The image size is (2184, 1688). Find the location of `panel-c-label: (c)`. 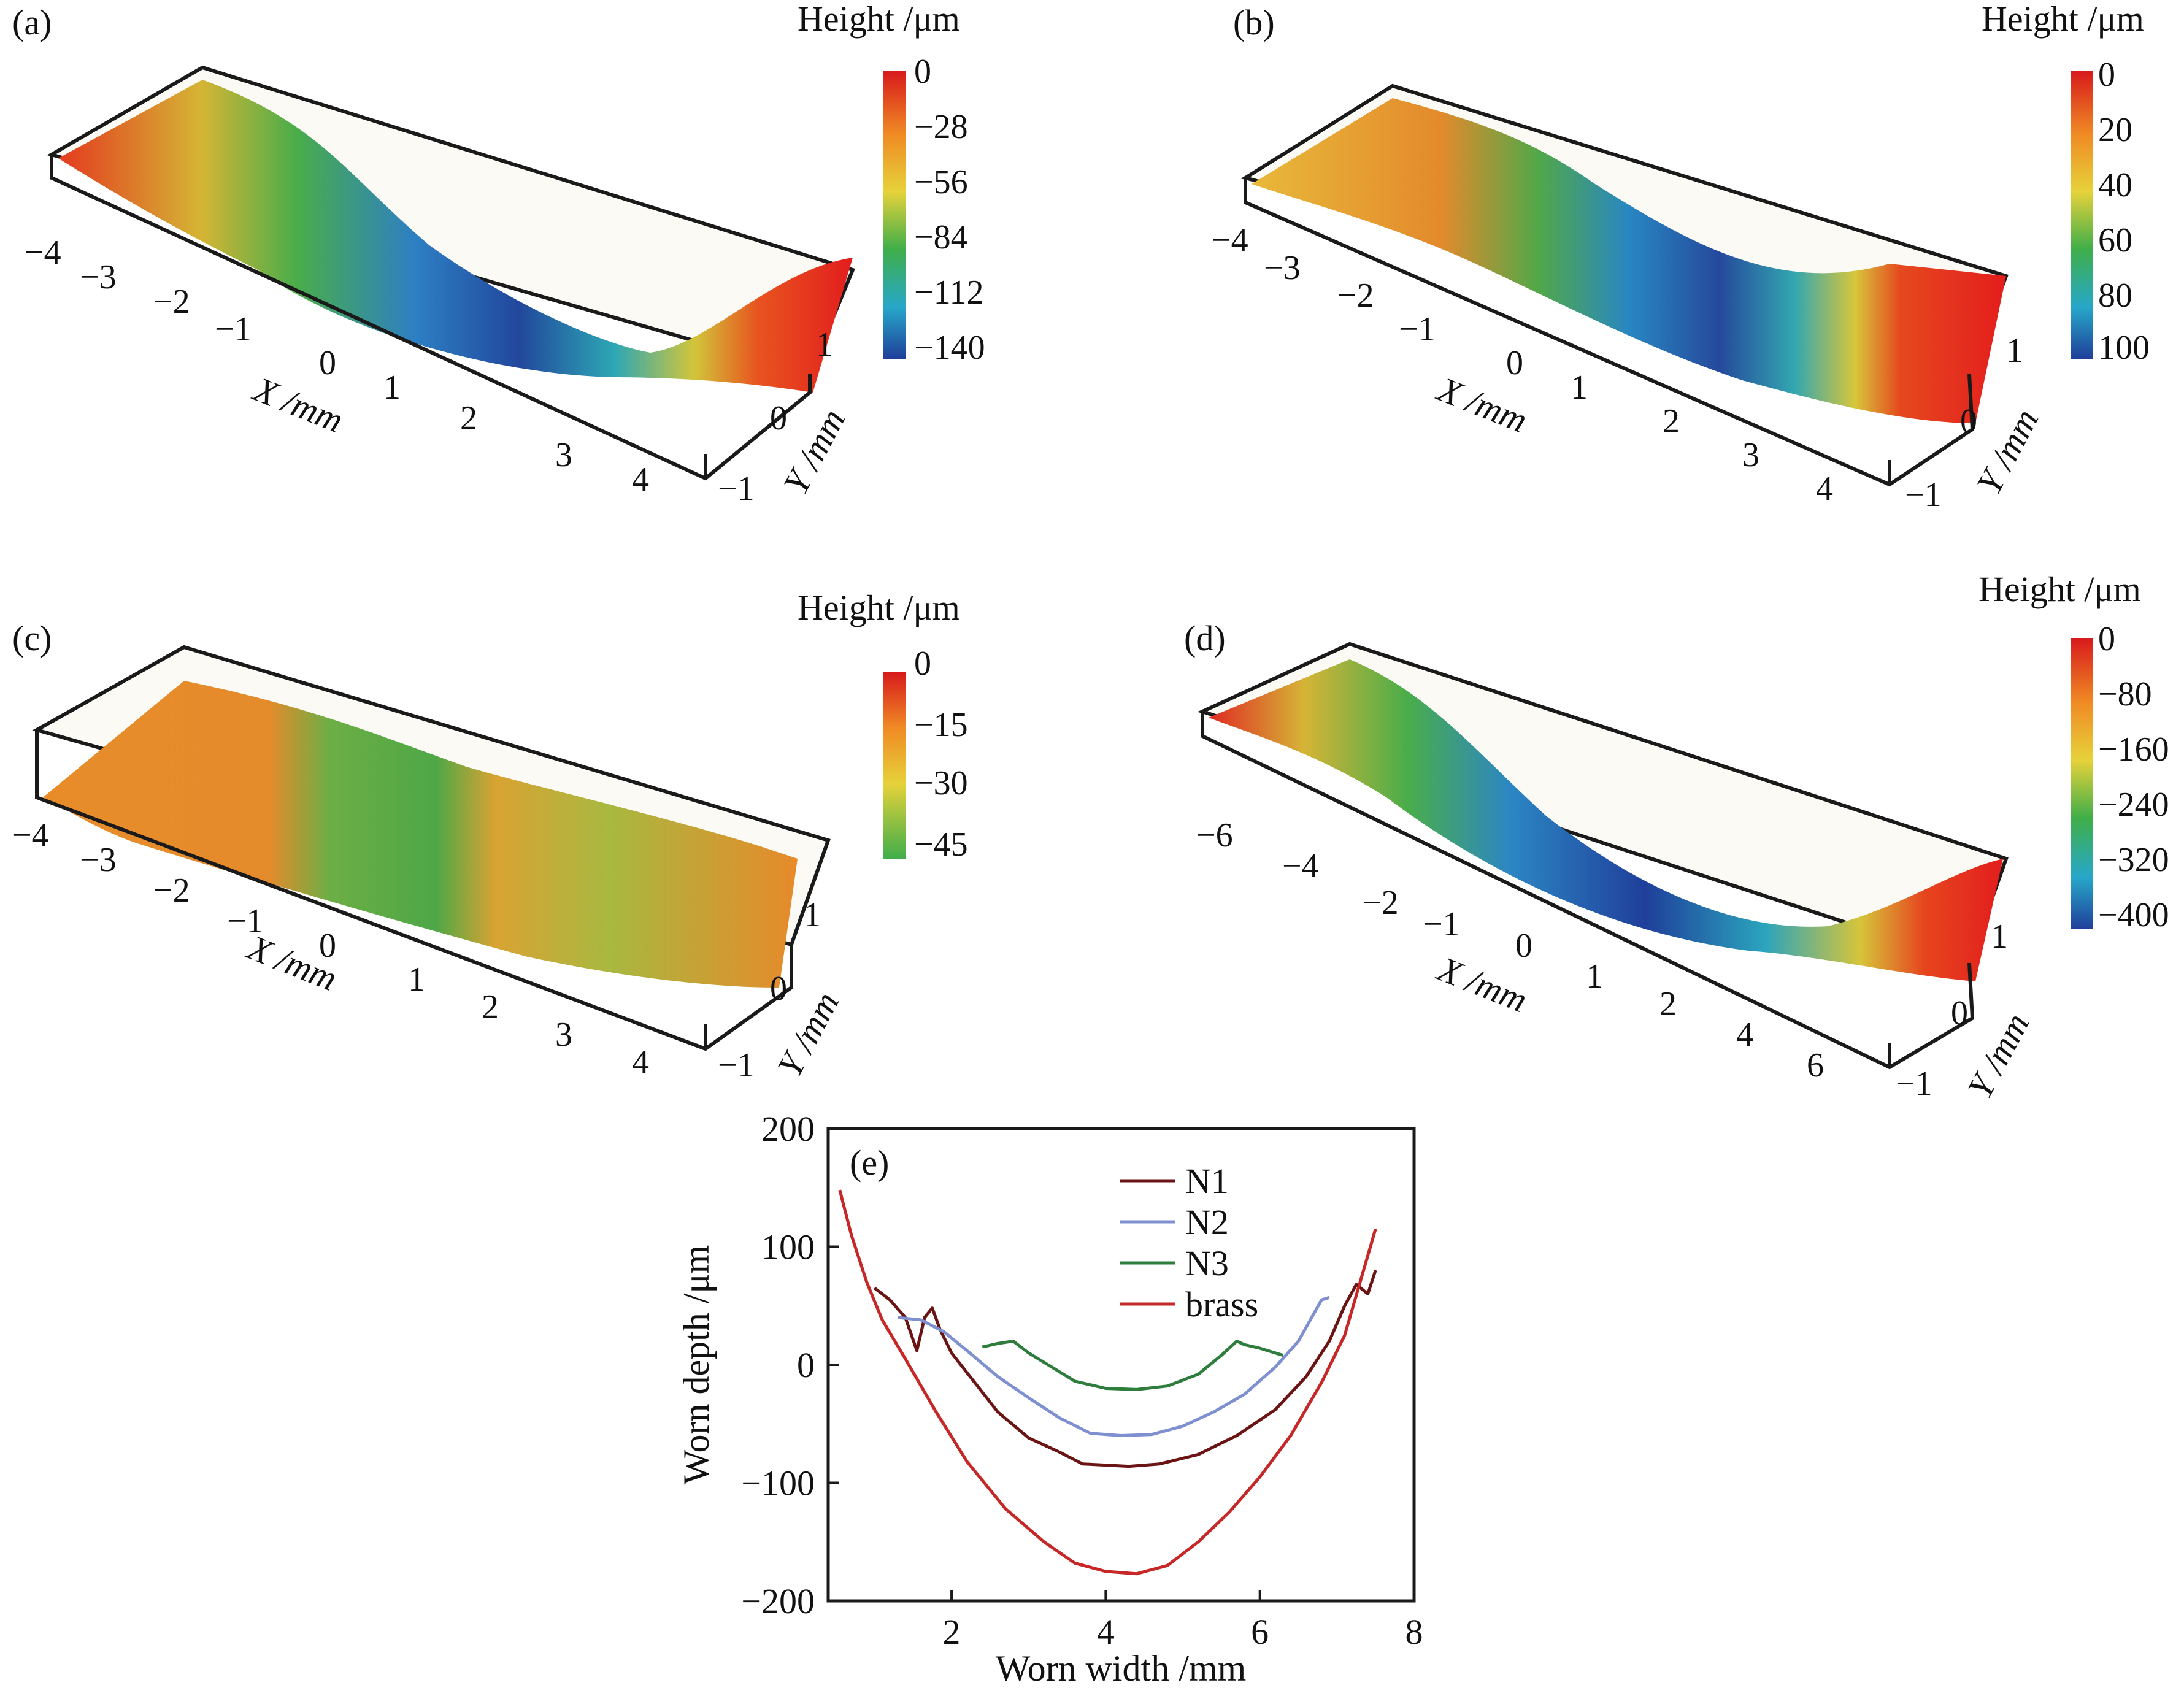

panel-c-label: (c) is located at coordinates (32, 638).